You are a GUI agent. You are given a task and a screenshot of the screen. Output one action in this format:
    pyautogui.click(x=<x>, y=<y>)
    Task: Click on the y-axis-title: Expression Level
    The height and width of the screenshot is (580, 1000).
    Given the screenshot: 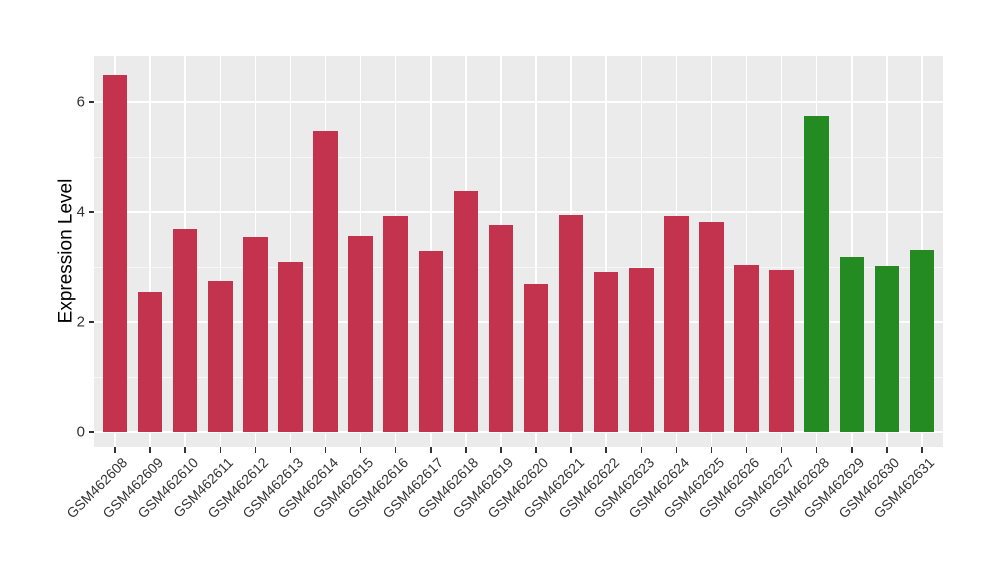 What is the action you would take?
    pyautogui.click(x=66, y=250)
    